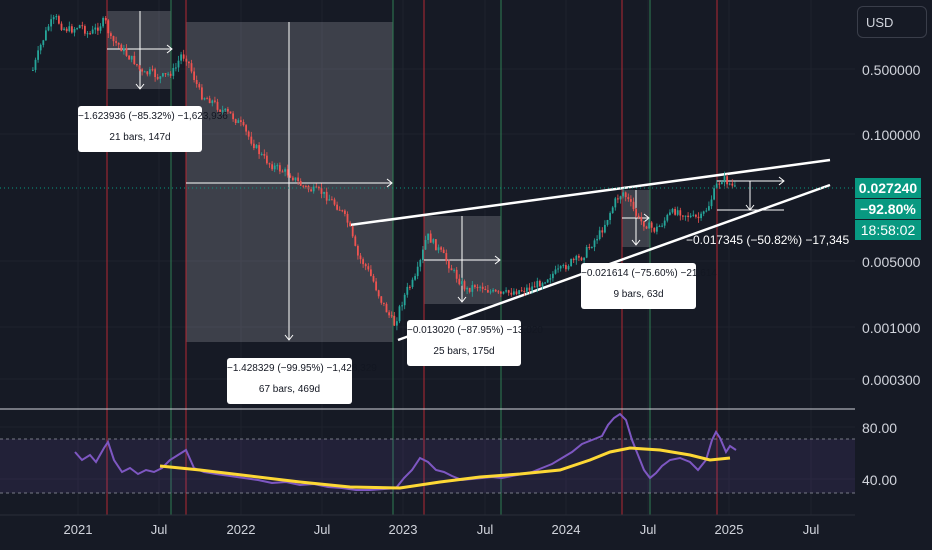 This screenshot has width=932, height=550. I want to click on rsi-tick: 80.00, so click(880, 428).